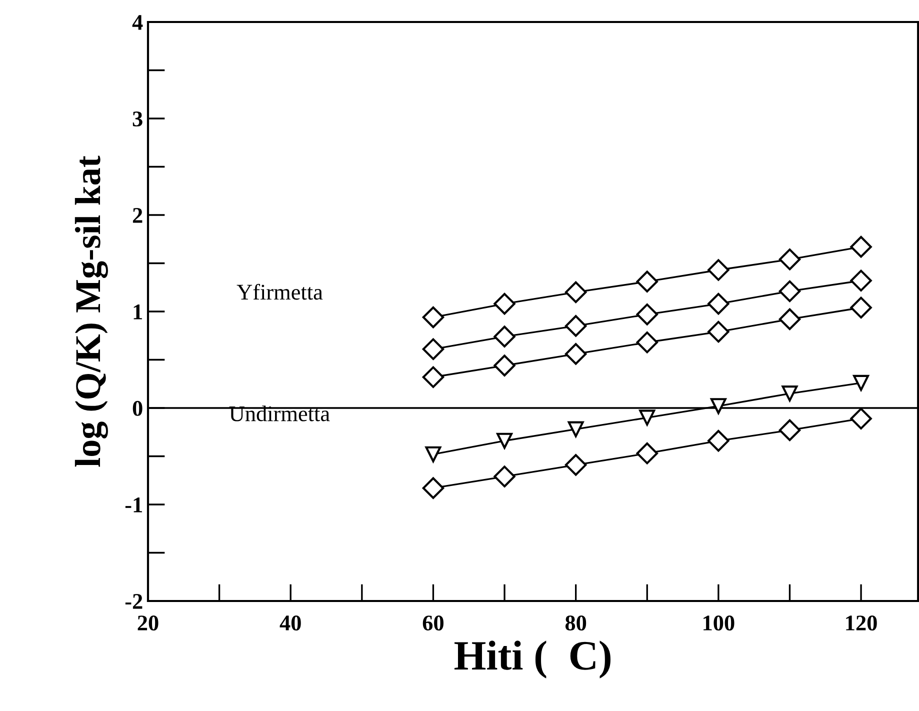 This screenshot has height=711, width=919. Describe the element at coordinates (719, 623) in the screenshot. I see `x-tick-label: 100` at that location.